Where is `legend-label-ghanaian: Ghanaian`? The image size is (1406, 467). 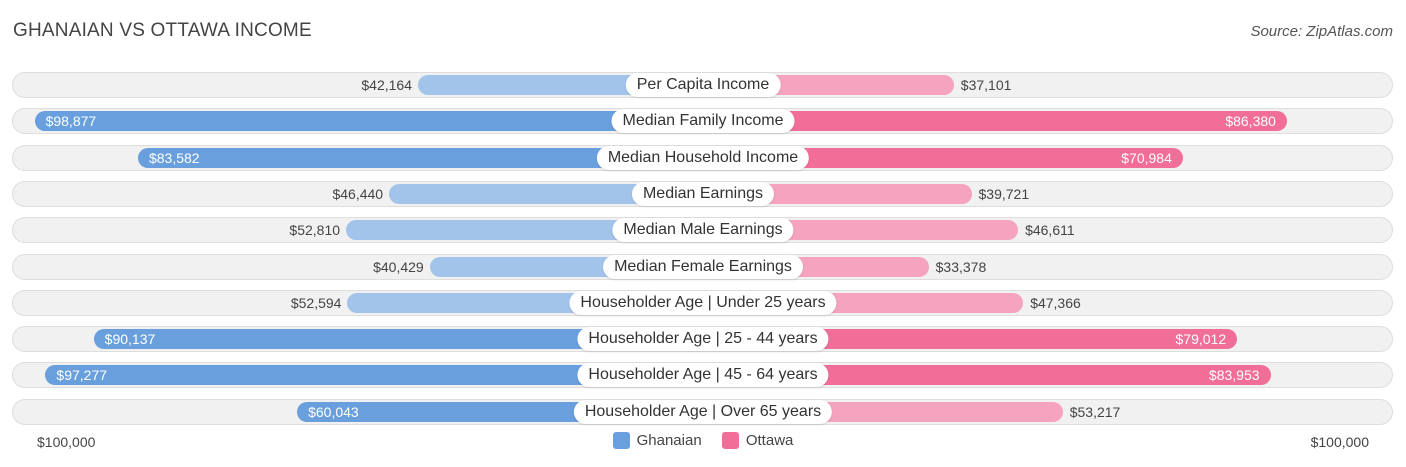
legend-label-ghanaian: Ghanaian is located at coordinates (669, 440).